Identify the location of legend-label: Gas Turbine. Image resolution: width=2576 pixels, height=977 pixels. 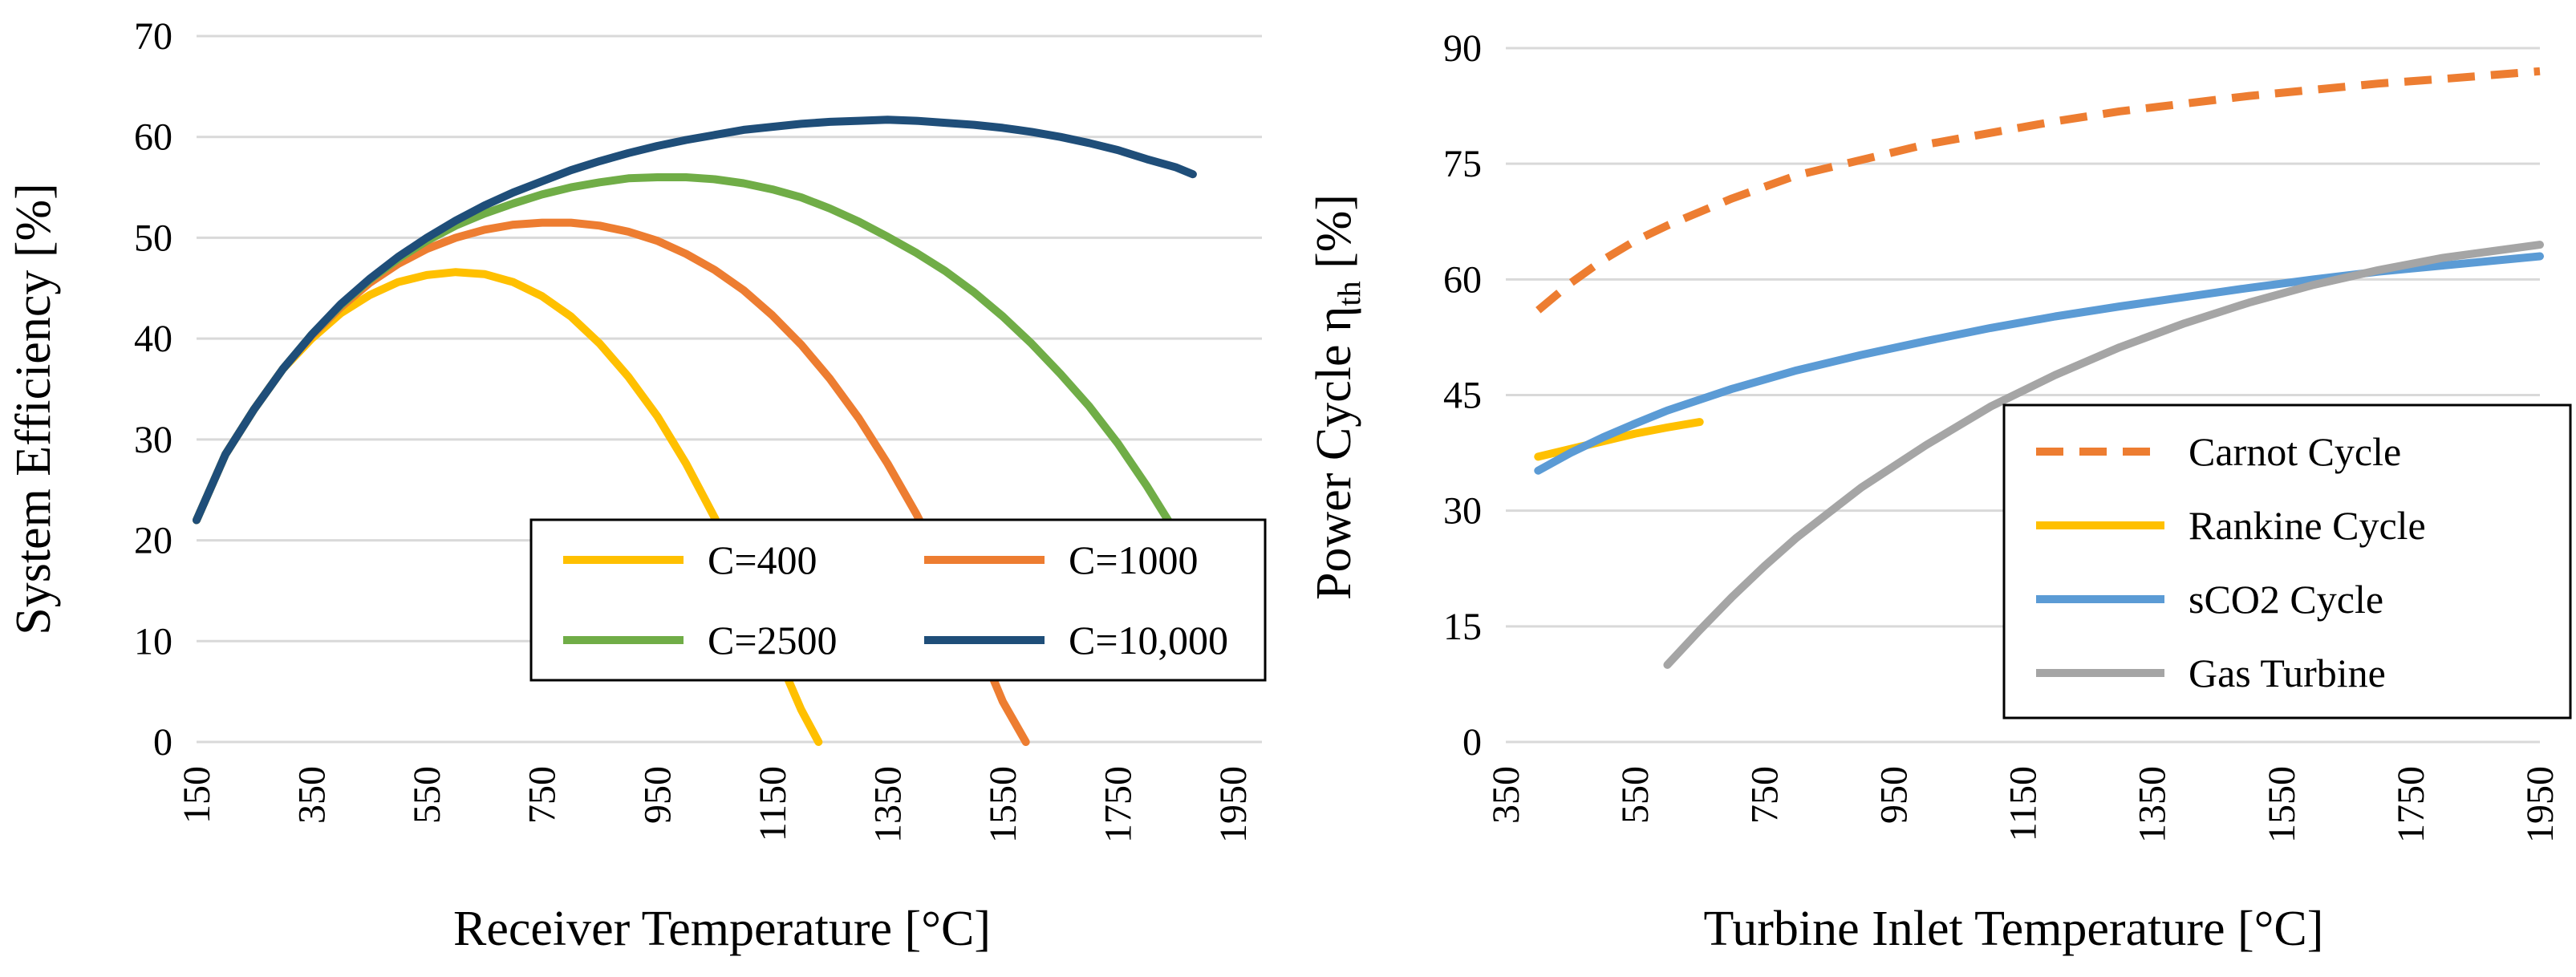
(2287, 673).